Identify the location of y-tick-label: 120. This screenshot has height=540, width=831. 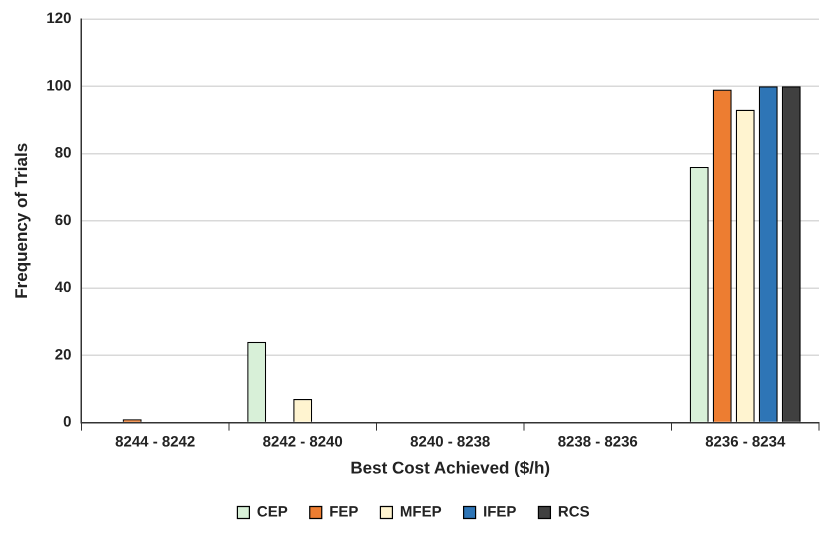
(59, 19).